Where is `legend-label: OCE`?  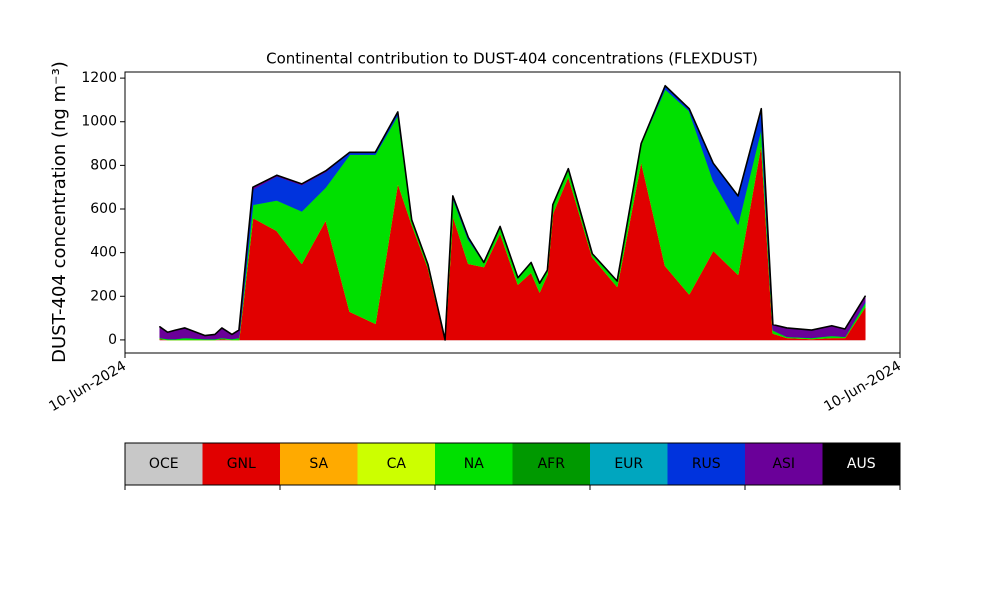 legend-label: OCE is located at coordinates (164, 464).